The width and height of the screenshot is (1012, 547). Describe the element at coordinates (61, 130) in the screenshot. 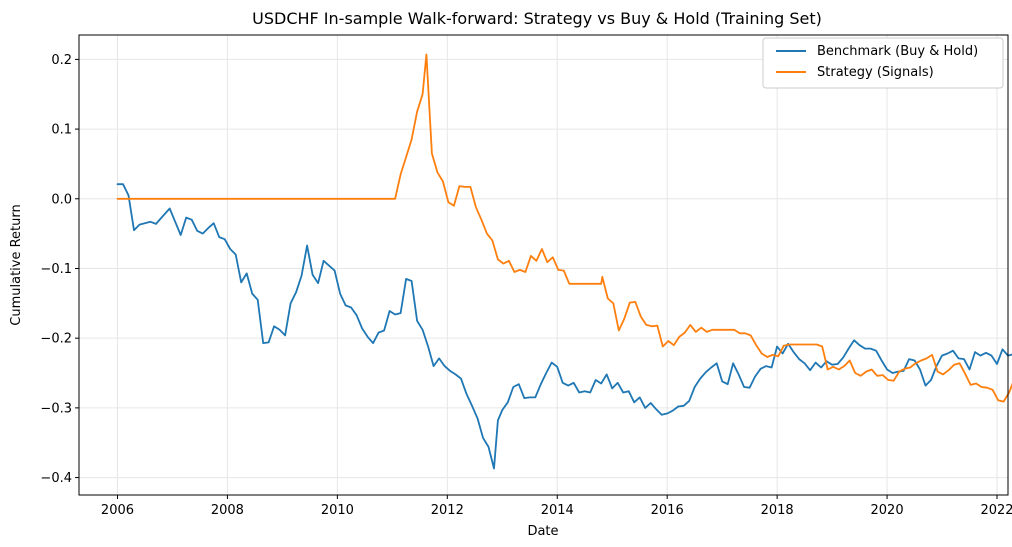

I see `y-tick-label: 0.1` at that location.